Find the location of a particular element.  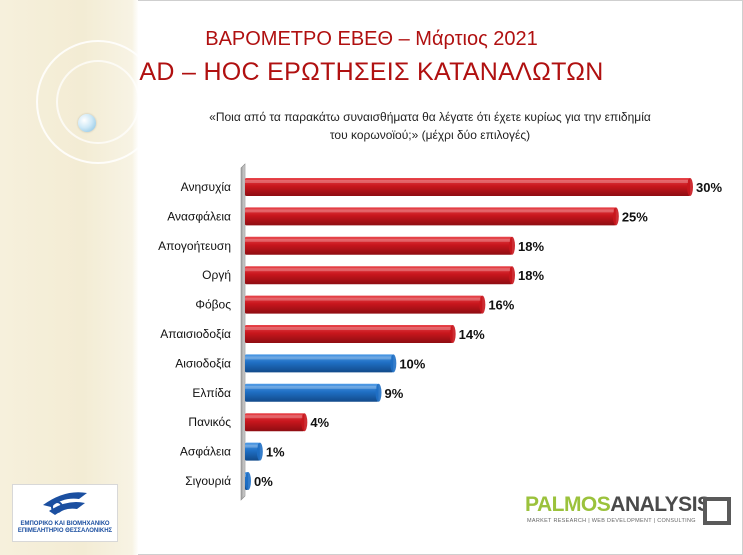

value-label-2: 25% is located at coordinates (635, 216).